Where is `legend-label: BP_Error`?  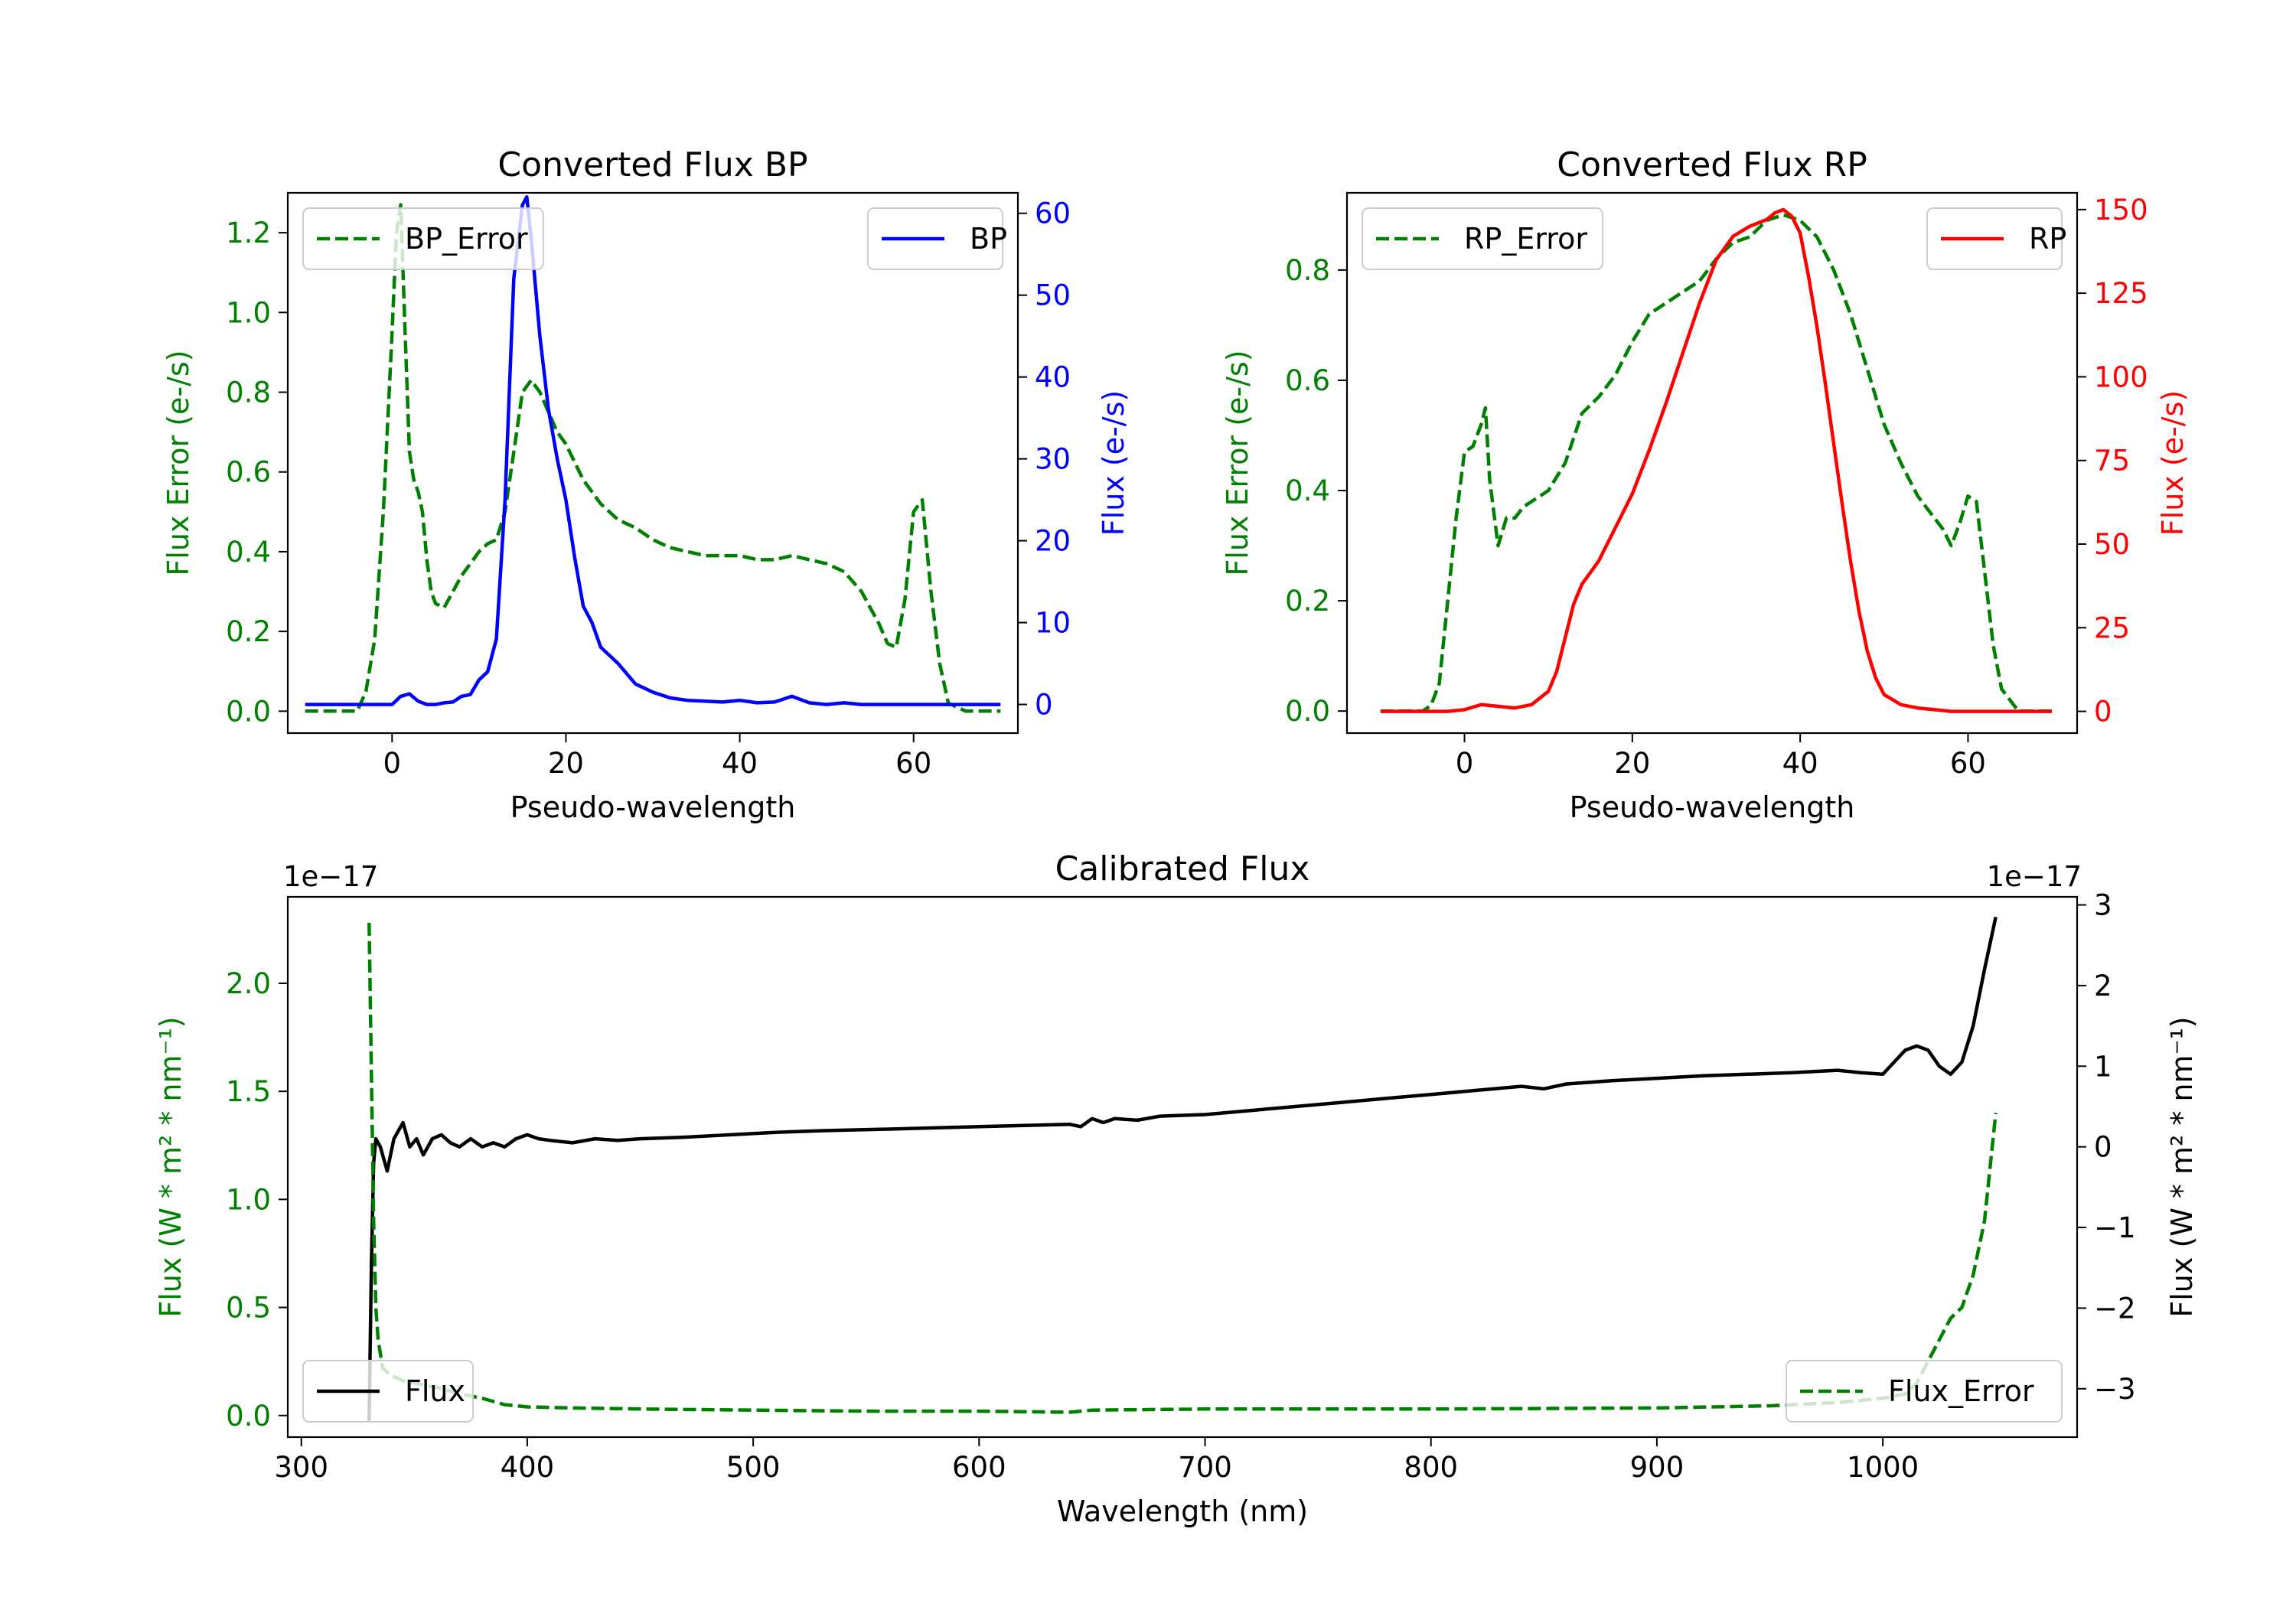
legend-label: BP_Error is located at coordinates (466, 239).